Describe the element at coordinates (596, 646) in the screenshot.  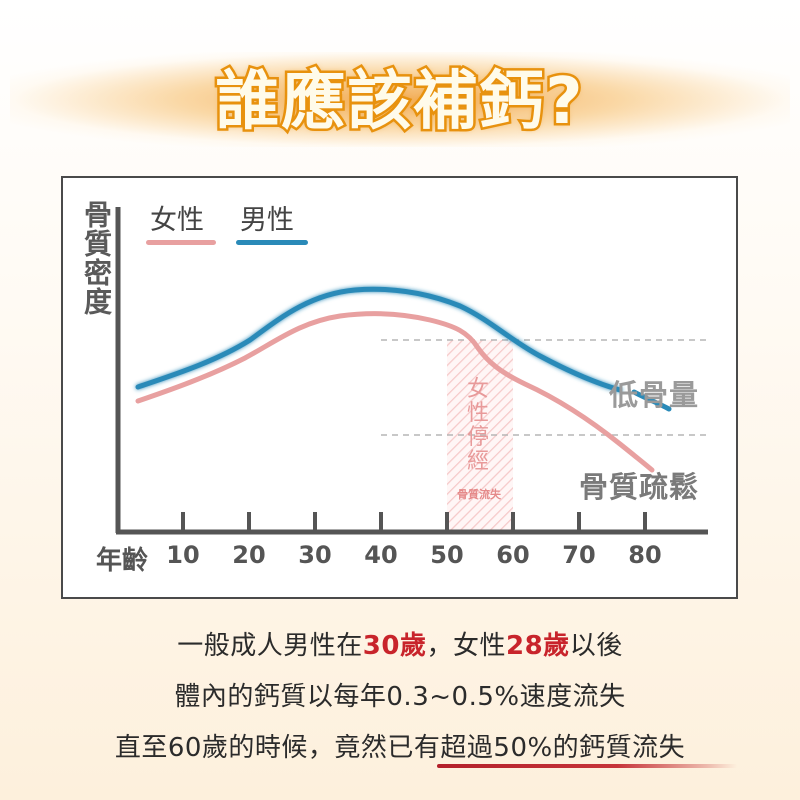
I see `caption-text: 以後` at that location.